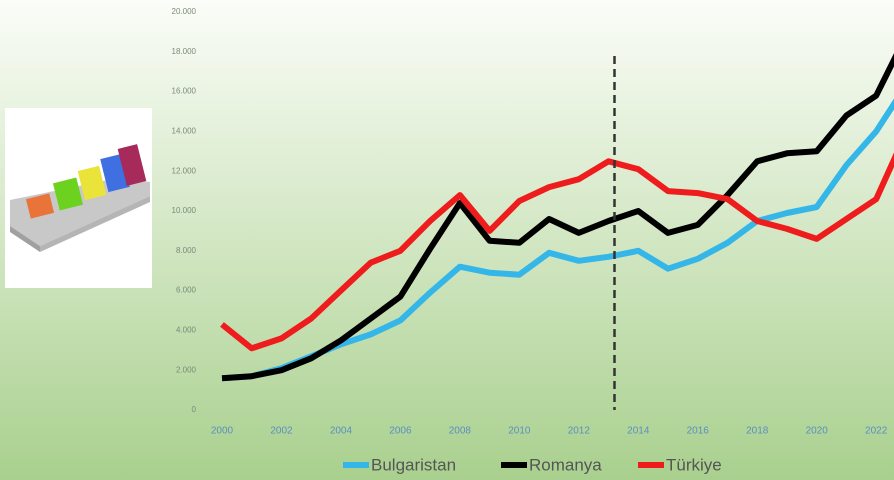  Describe the element at coordinates (565, 464) in the screenshot. I see `legend-label: Romanya` at that location.